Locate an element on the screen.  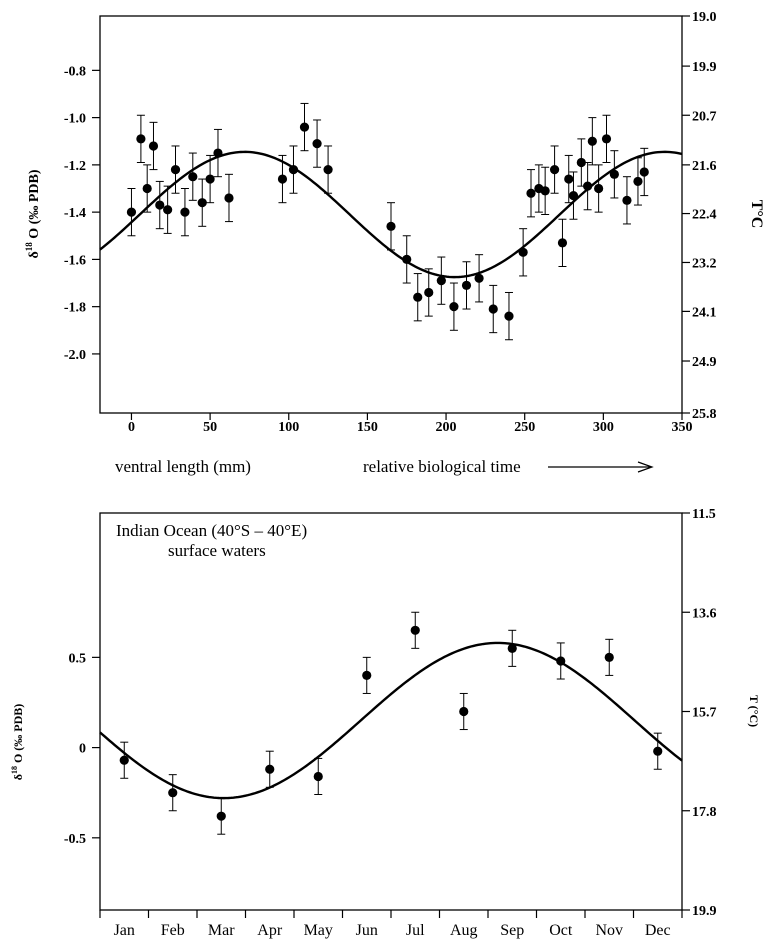
top-seasonal-curve is located at coordinates (391, 214).